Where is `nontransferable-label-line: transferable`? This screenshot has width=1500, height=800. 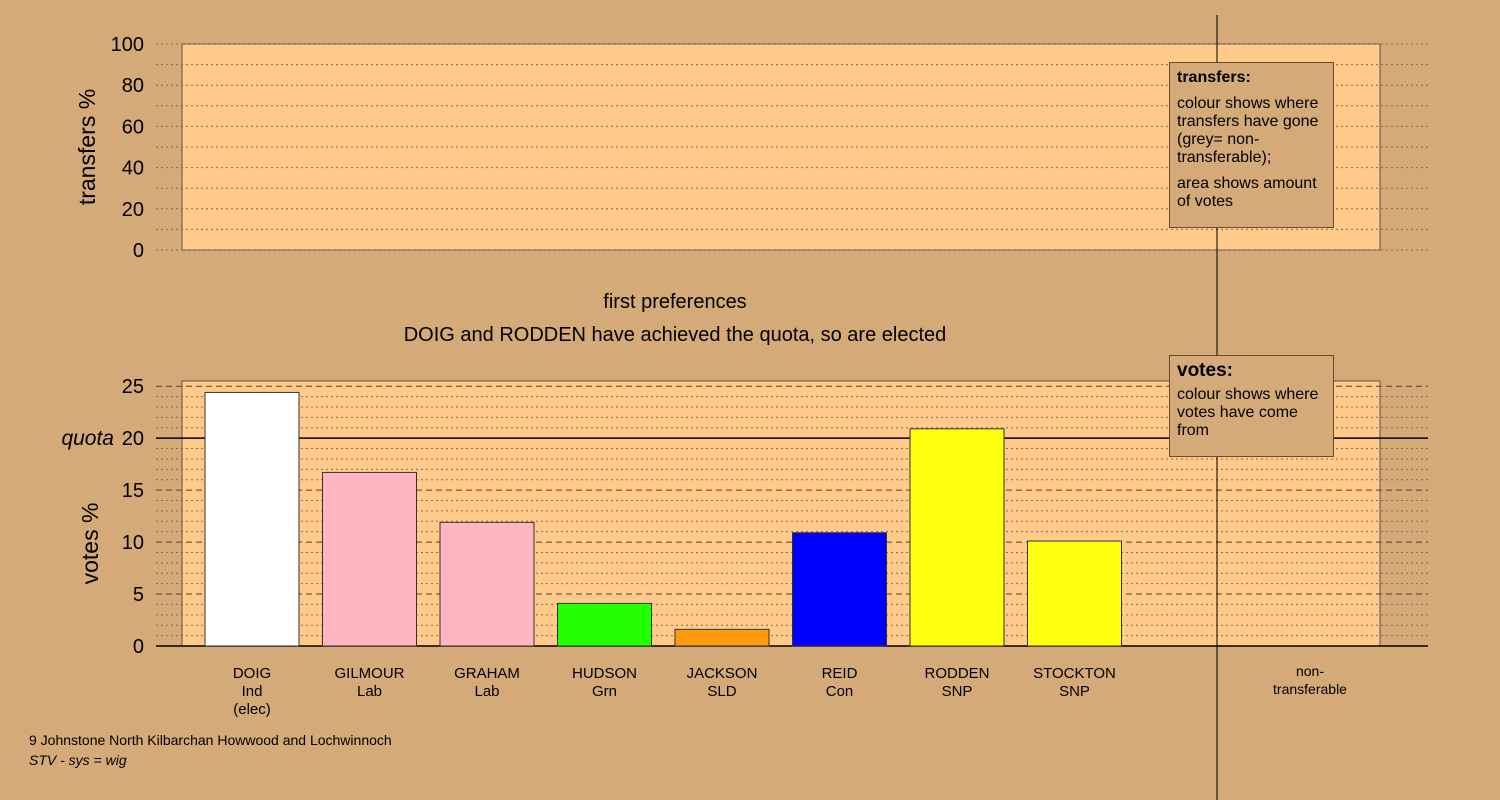 nontransferable-label-line: transferable is located at coordinates (1310, 689).